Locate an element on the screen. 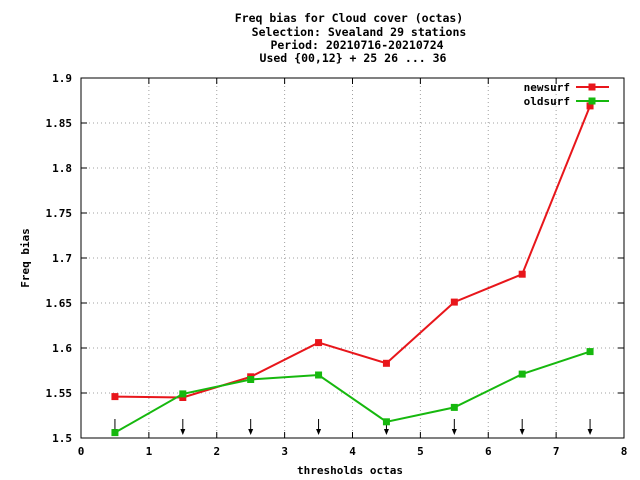  x-tick-label: 8 is located at coordinates (624, 451).